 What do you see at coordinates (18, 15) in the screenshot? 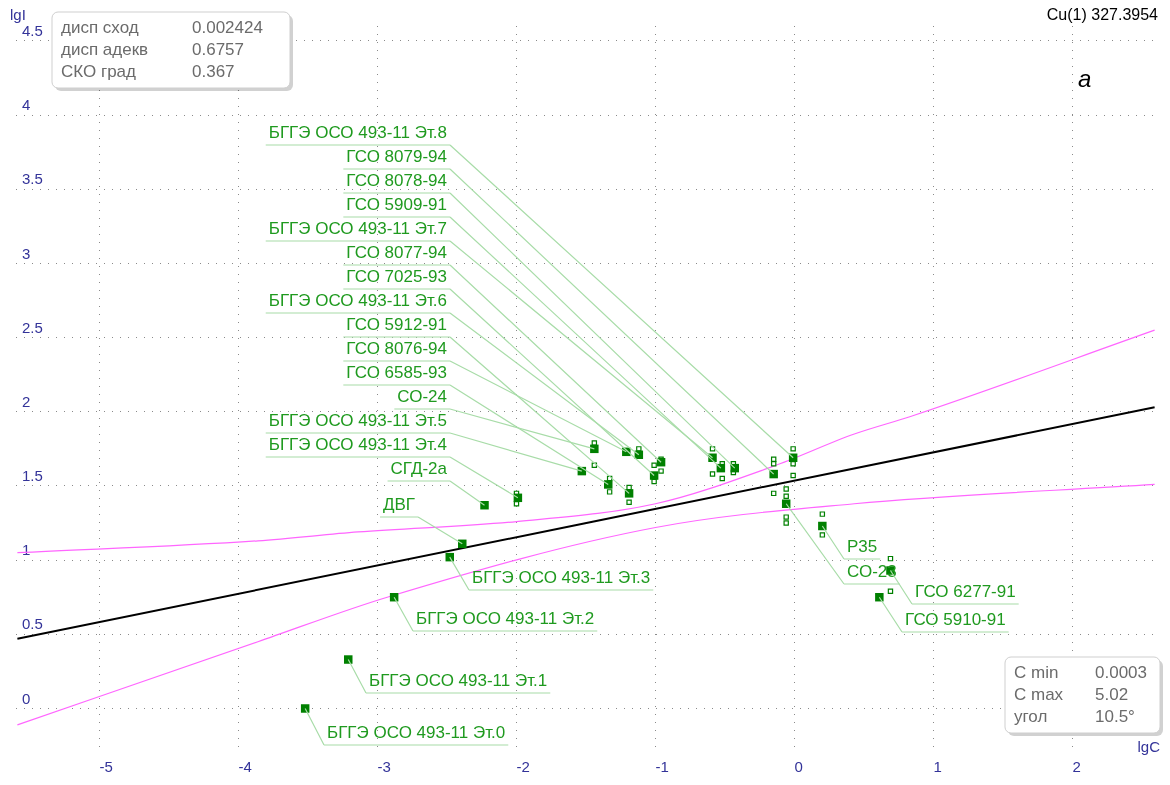
I see `y-axis-title: lgI` at bounding box center [18, 15].